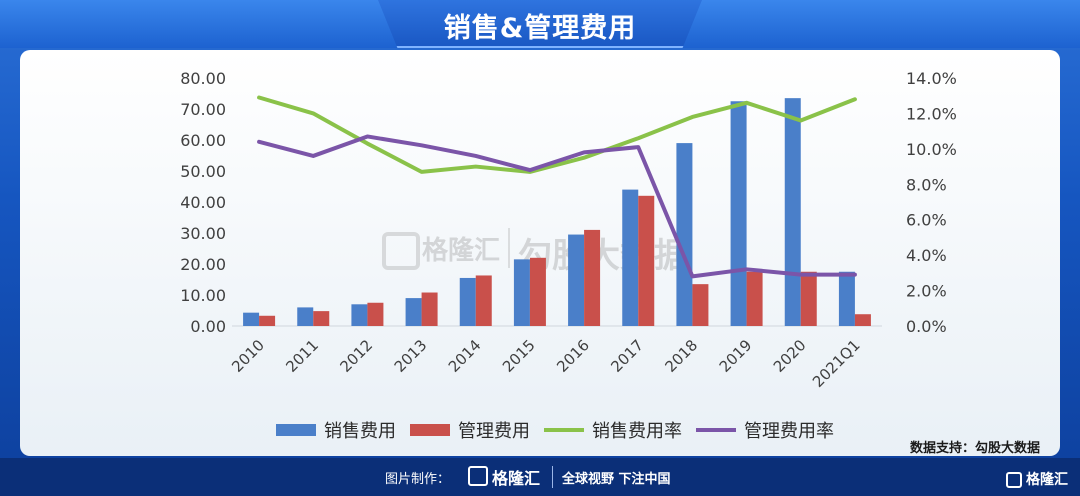 This screenshot has width=1080, height=496. What do you see at coordinates (736, 356) in the screenshot?
I see `x-tick-label: 2019` at bounding box center [736, 356].